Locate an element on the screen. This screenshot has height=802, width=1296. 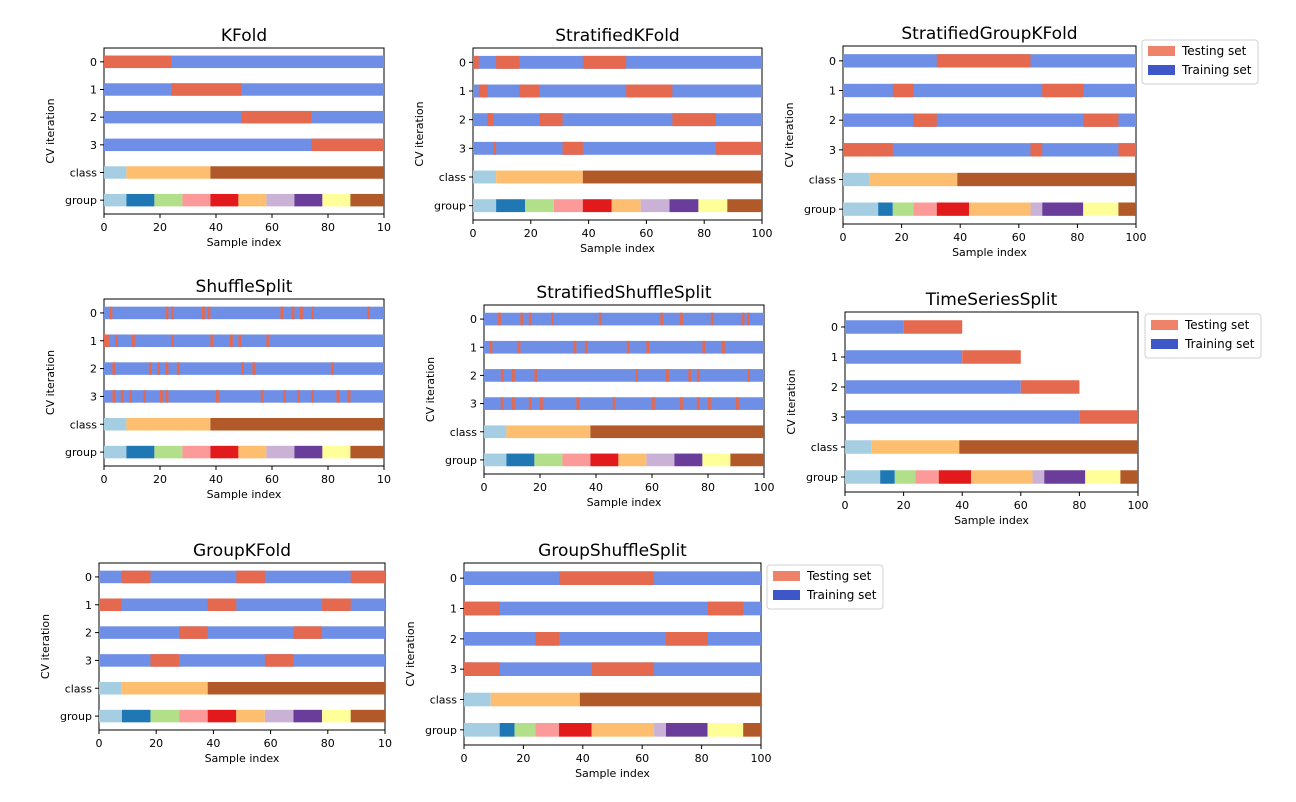
x-tick-label: 80 is located at coordinates (1079, 505).